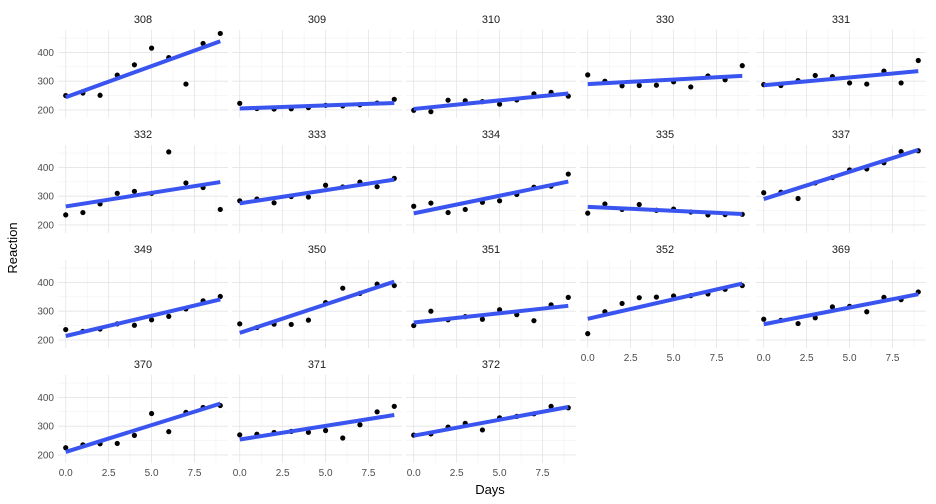  I want to click on panel-369: 369 0.0 2.5 5.0 7.5, so click(841, 304).